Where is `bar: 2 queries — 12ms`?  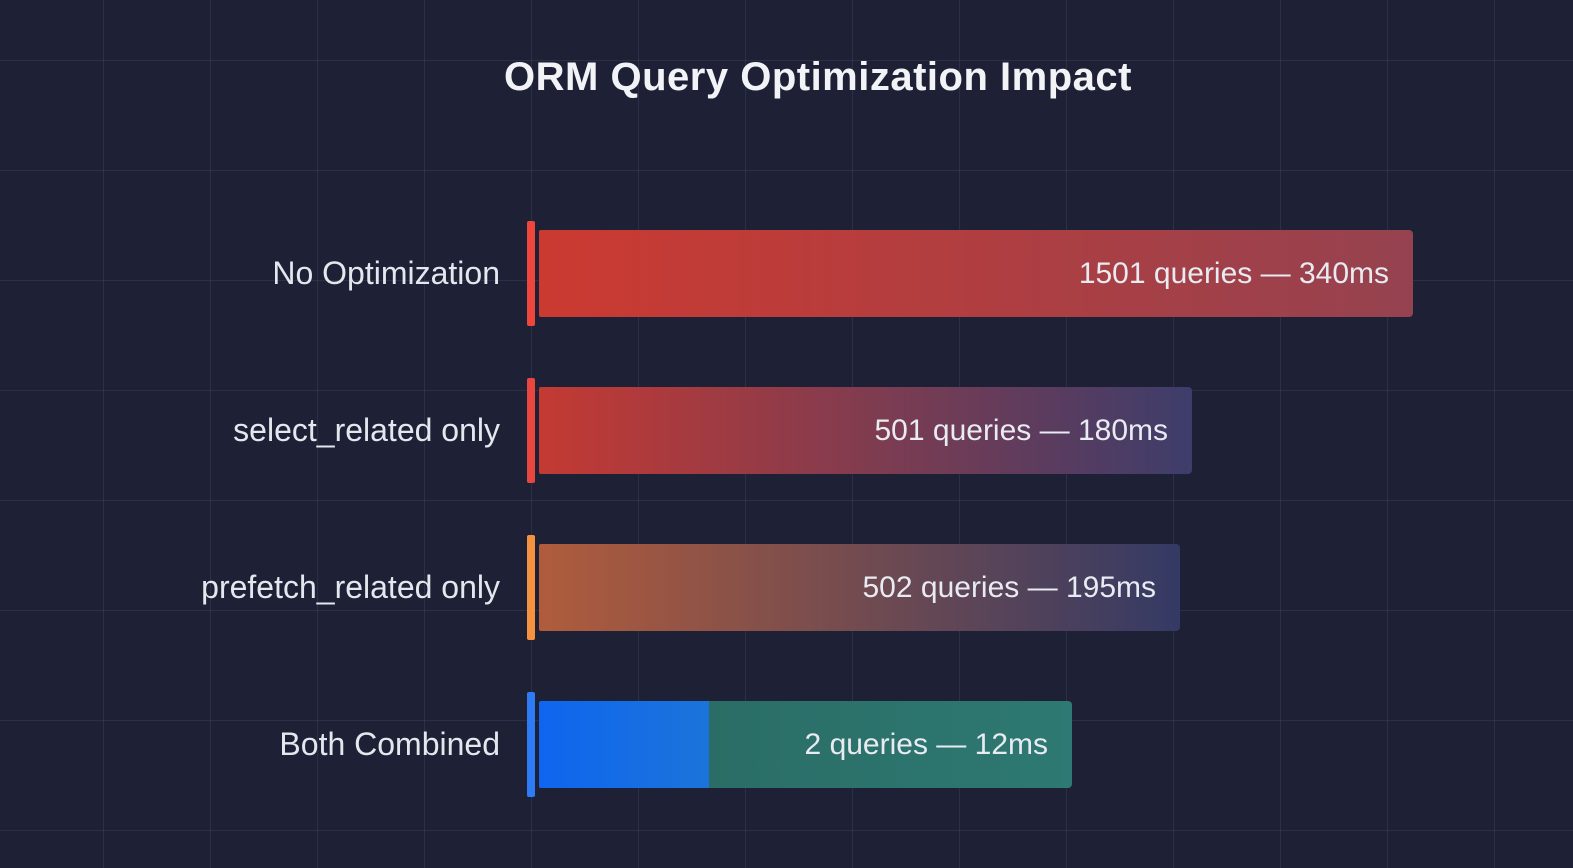
bar: 2 queries — 12ms is located at coordinates (805, 744).